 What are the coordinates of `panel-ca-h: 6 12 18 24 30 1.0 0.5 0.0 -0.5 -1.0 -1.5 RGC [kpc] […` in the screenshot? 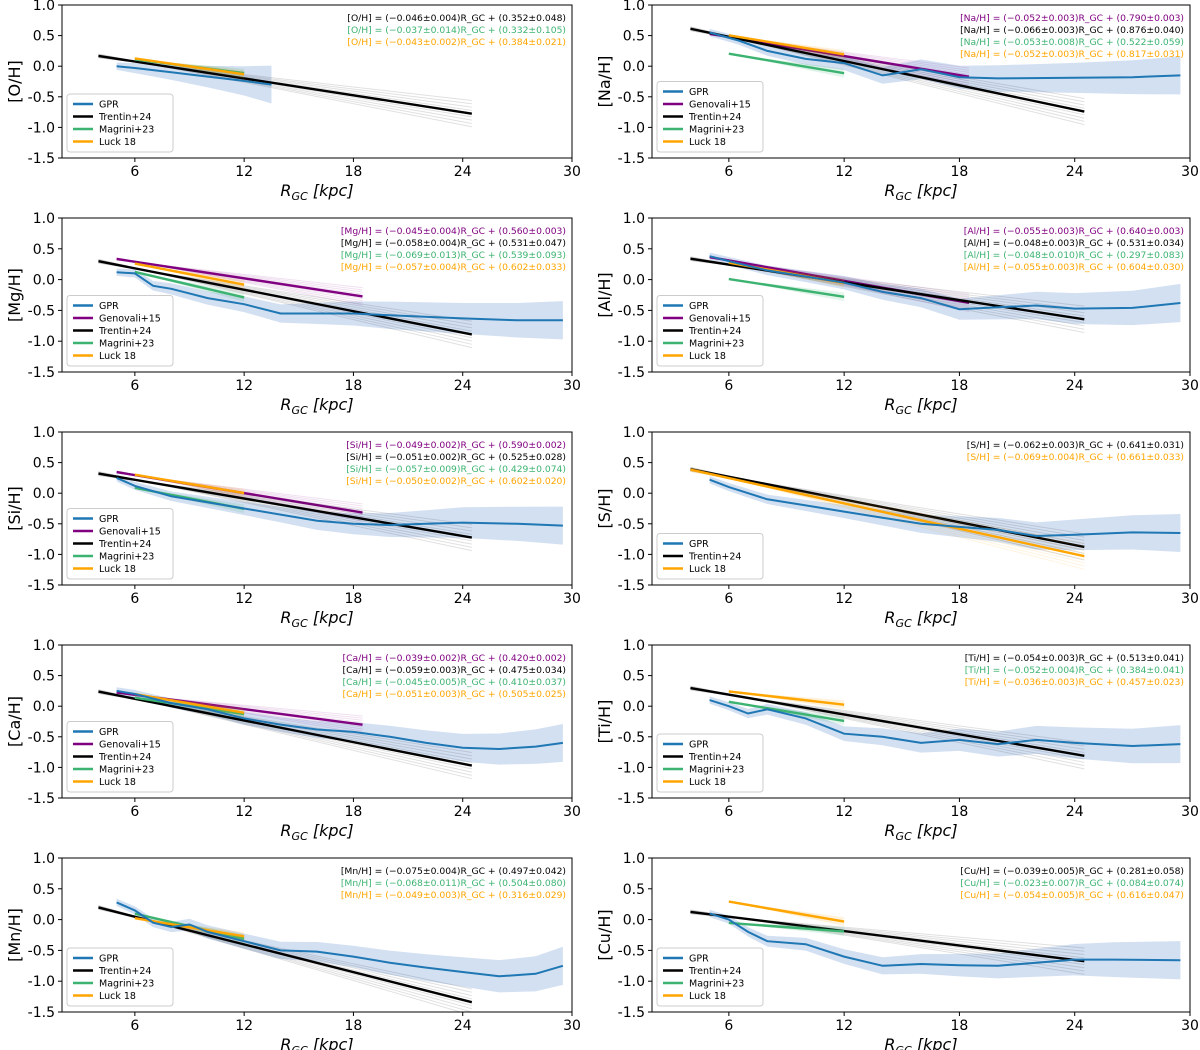 It's located at (293, 740).